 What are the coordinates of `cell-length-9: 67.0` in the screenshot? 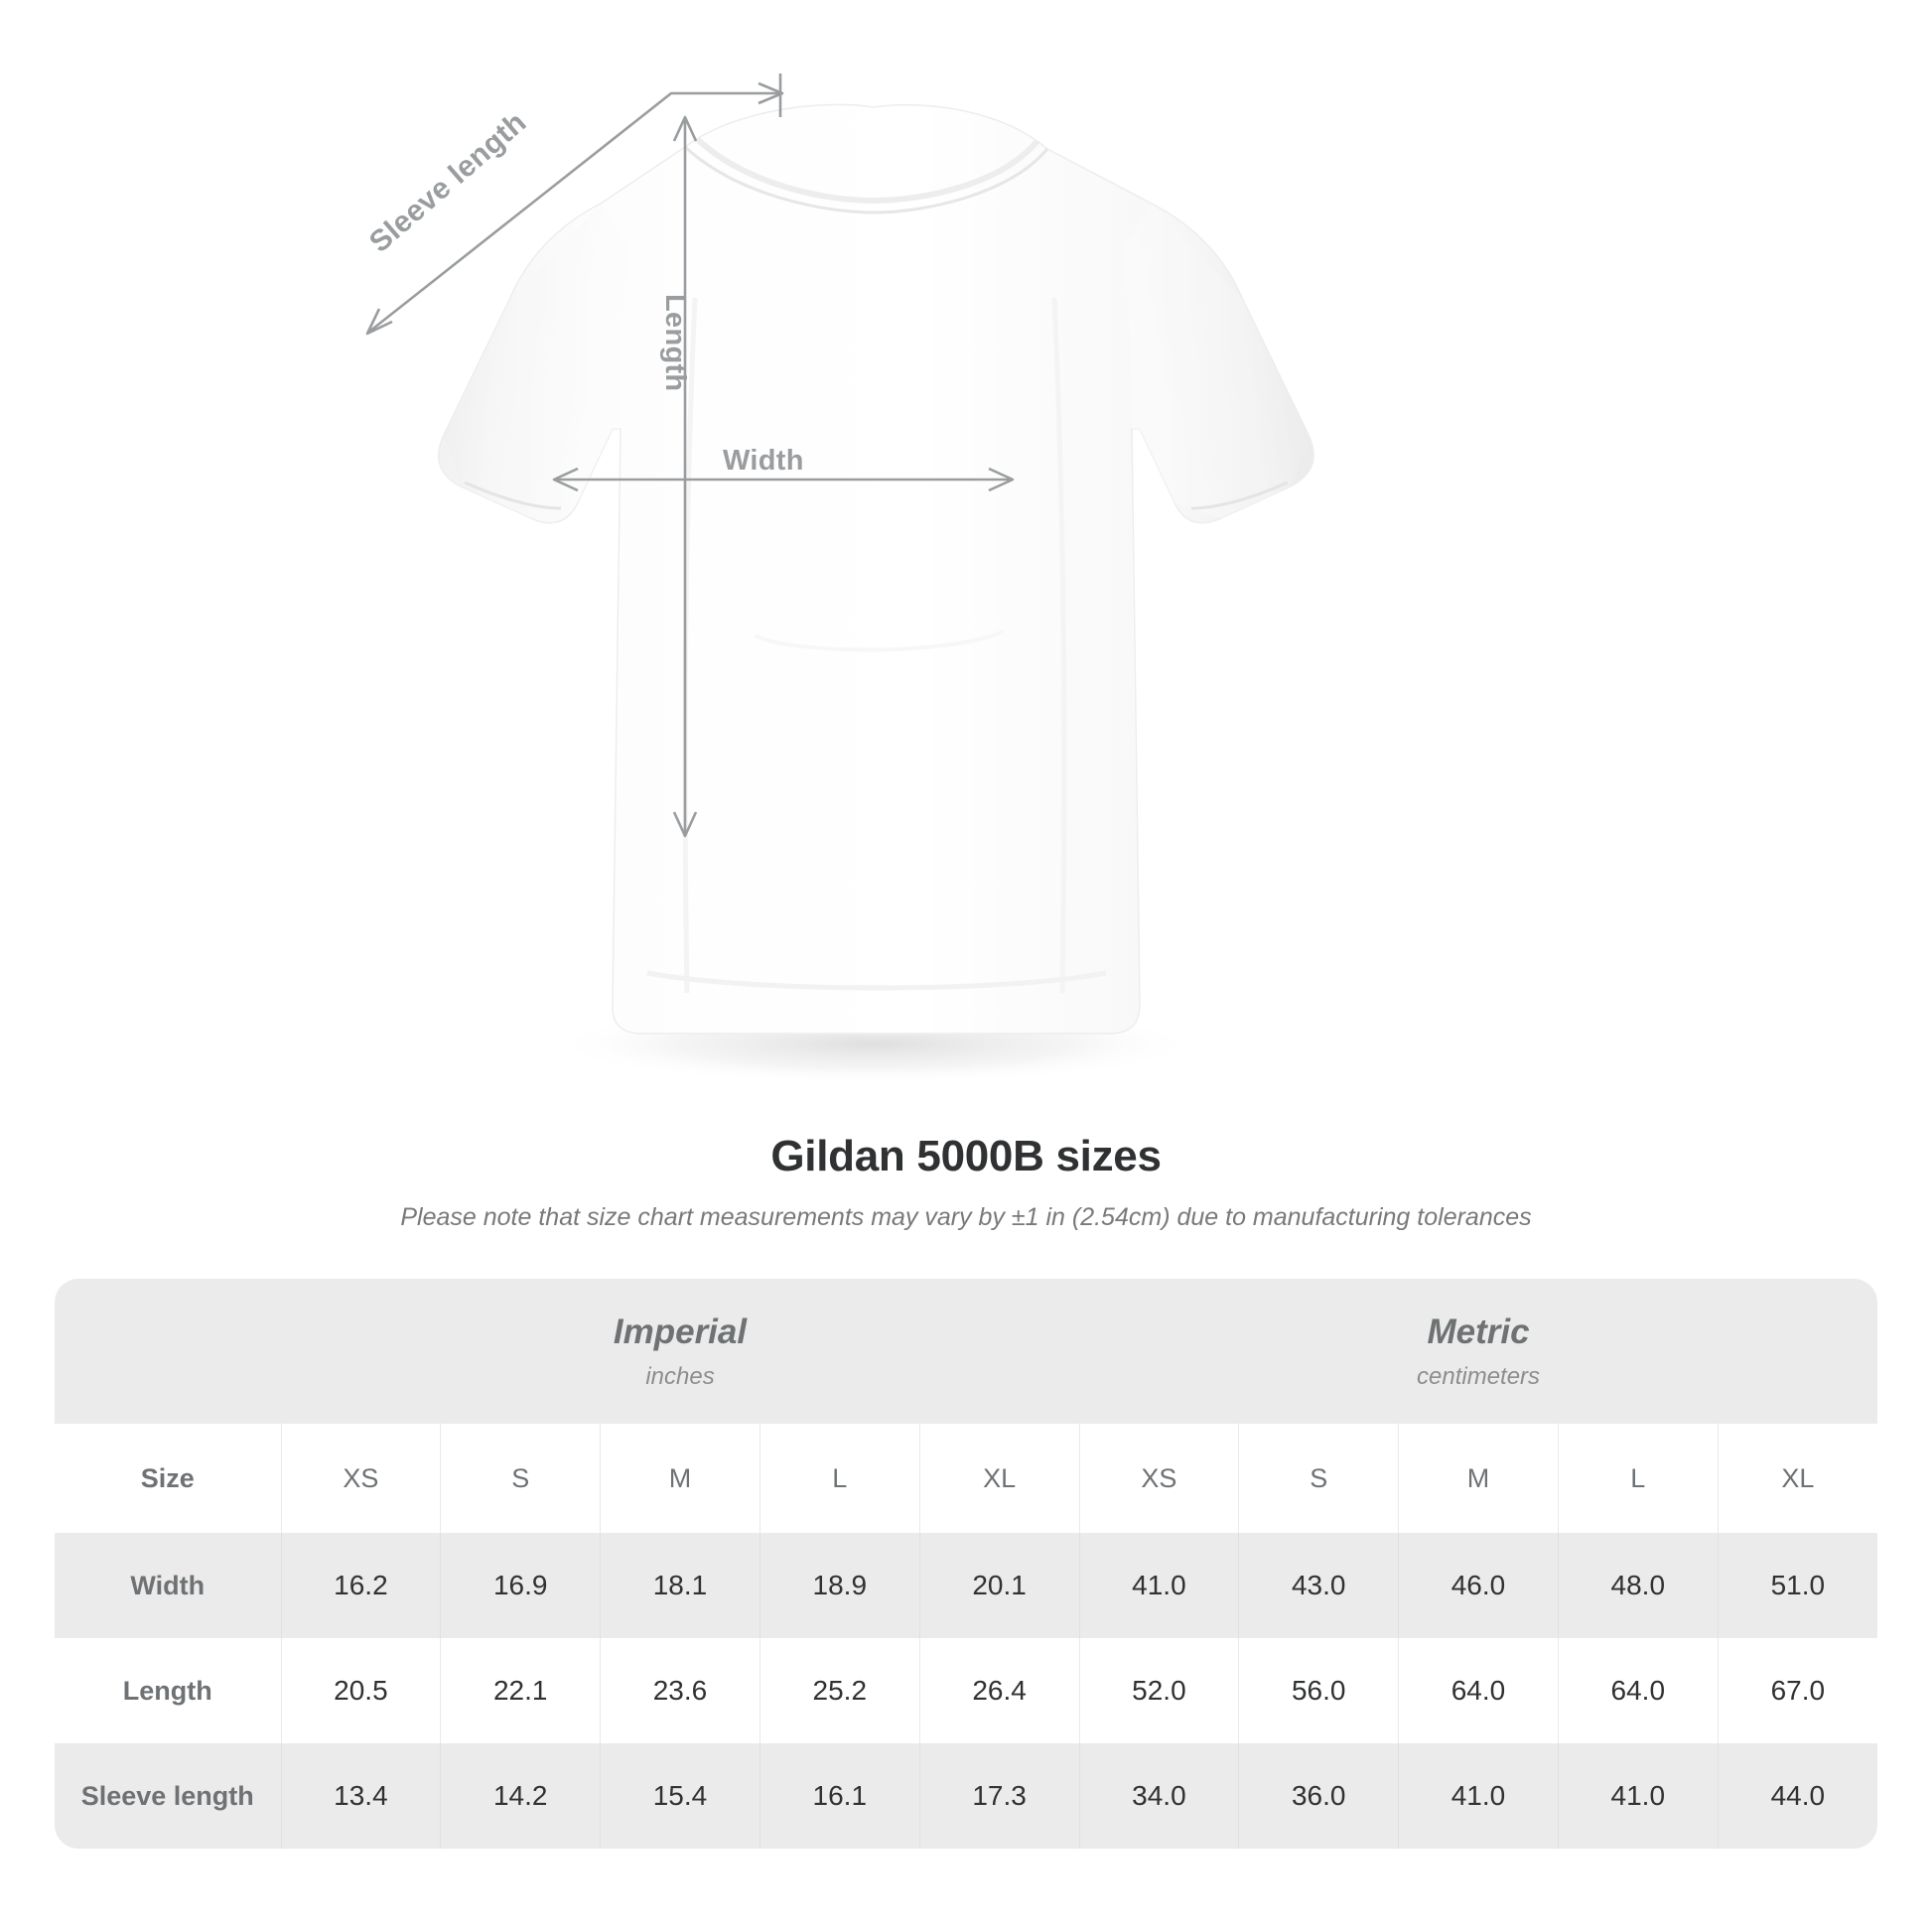 It's located at (1797, 1690).